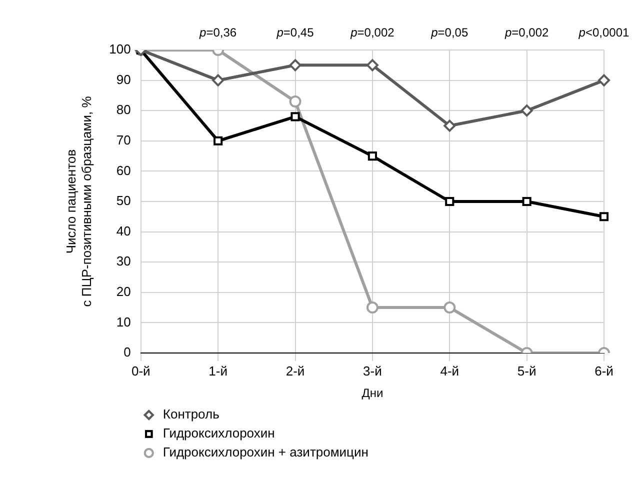 This screenshot has height=477, width=632. I want to click on y-tick-label: 40, so click(123, 230).